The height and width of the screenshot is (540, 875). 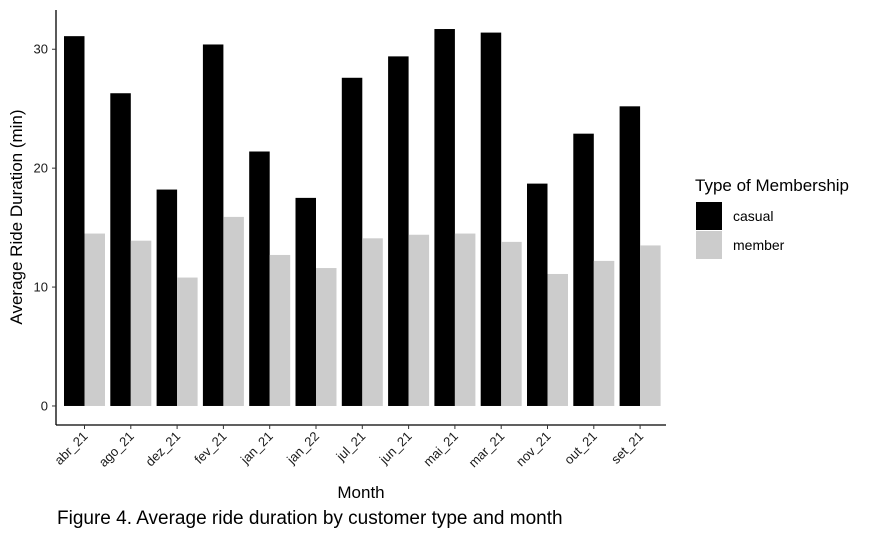 I want to click on x-tick-label: fev_21, so click(x=210, y=448).